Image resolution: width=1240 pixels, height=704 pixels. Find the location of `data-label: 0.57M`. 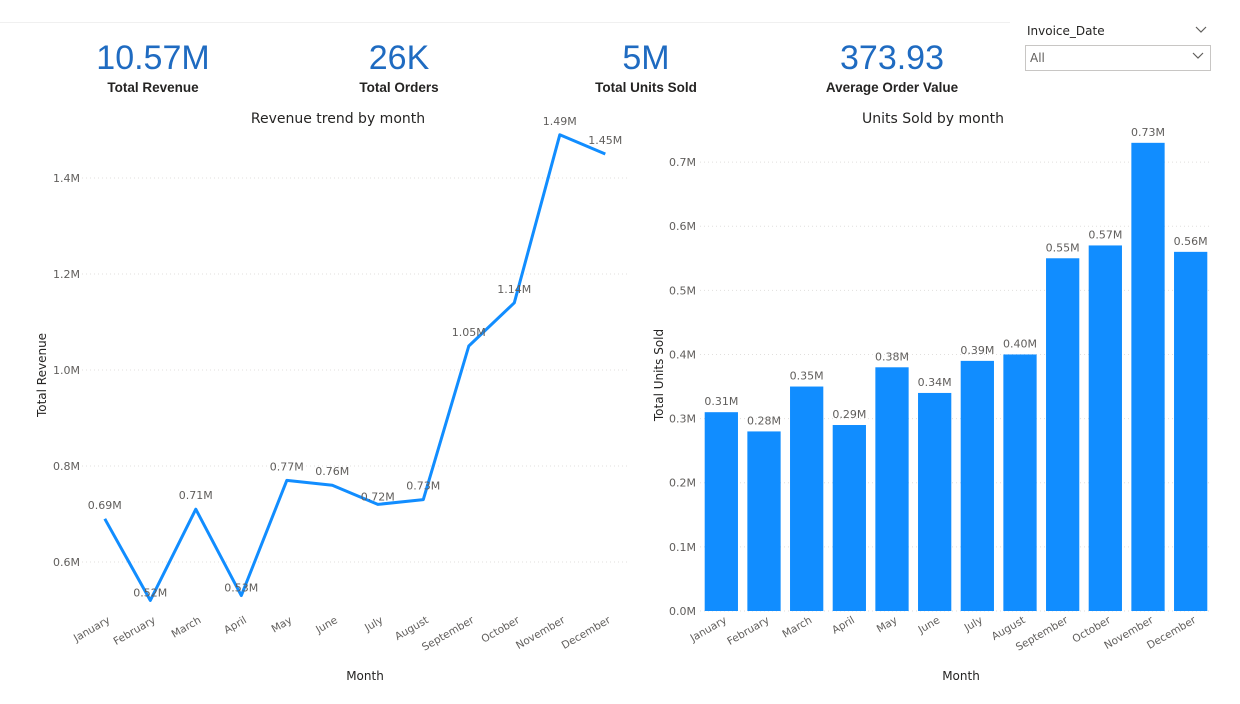

data-label: 0.57M is located at coordinates (1105, 234).